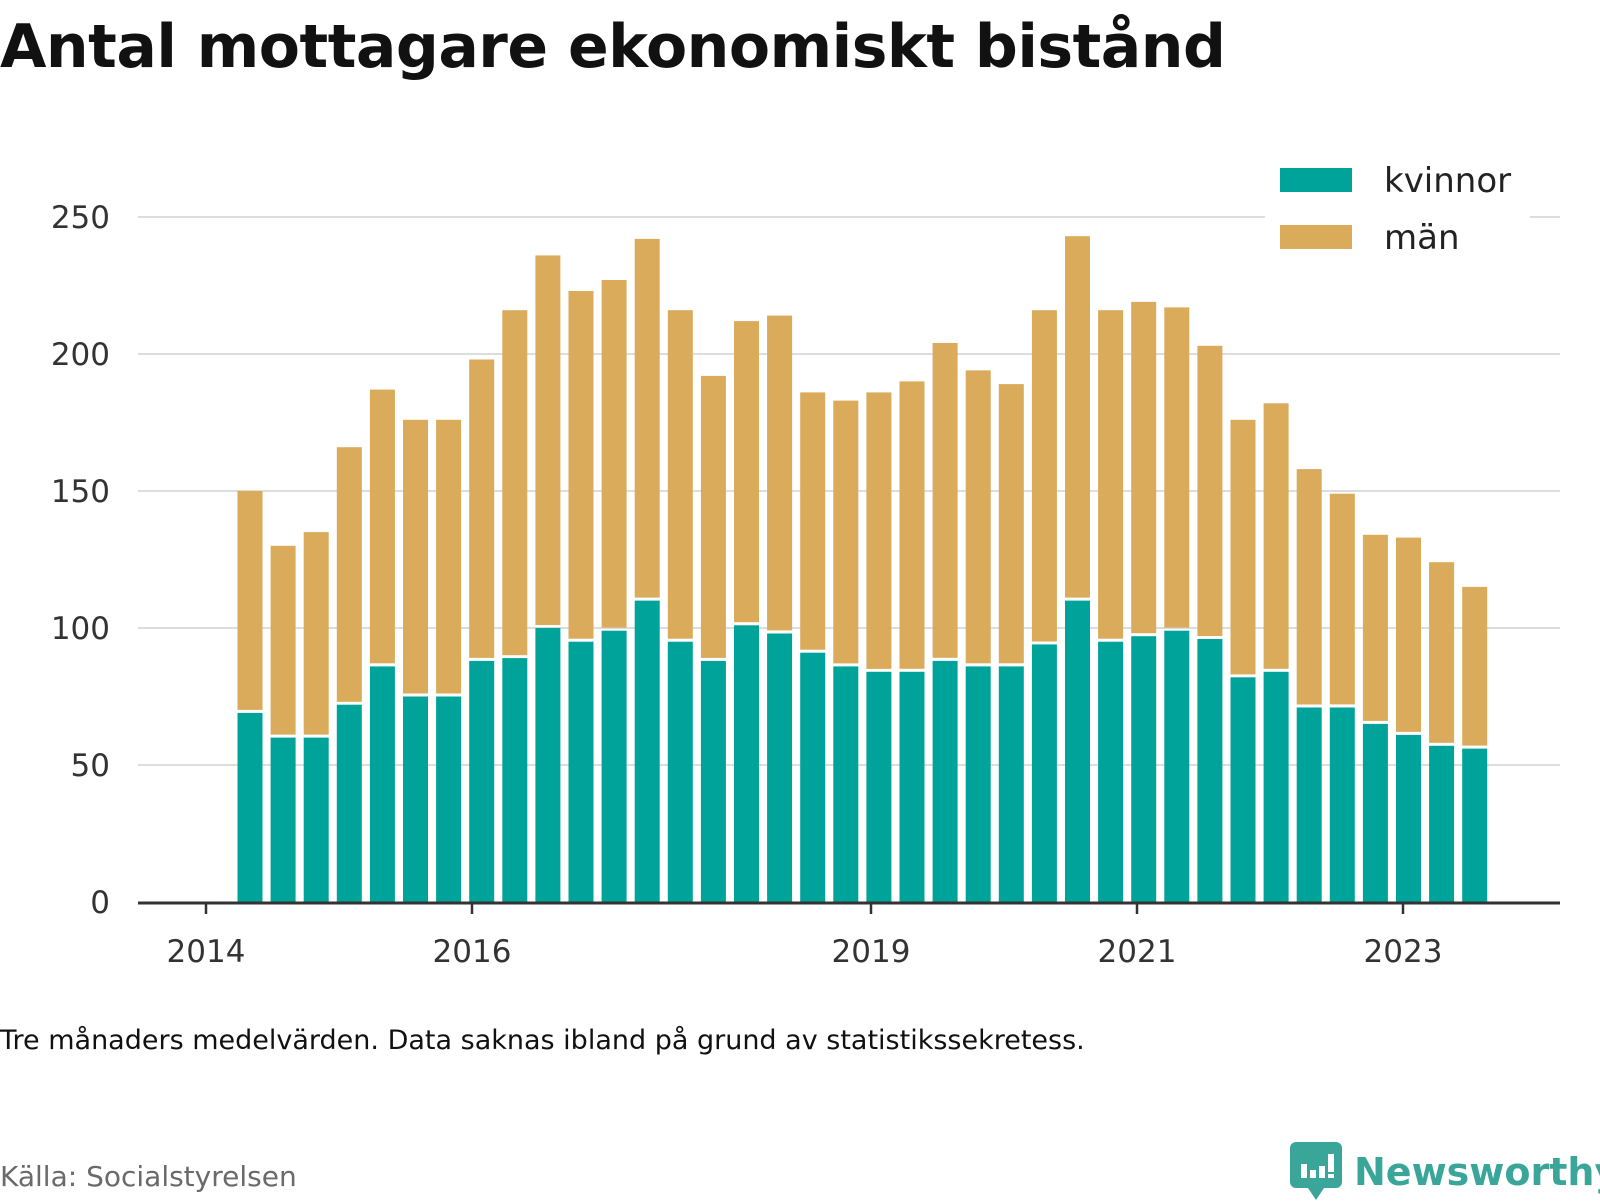 Image resolution: width=1600 pixels, height=1202 pixels. Describe the element at coordinates (80, 492) in the screenshot. I see `y-tick-label: 150` at that location.